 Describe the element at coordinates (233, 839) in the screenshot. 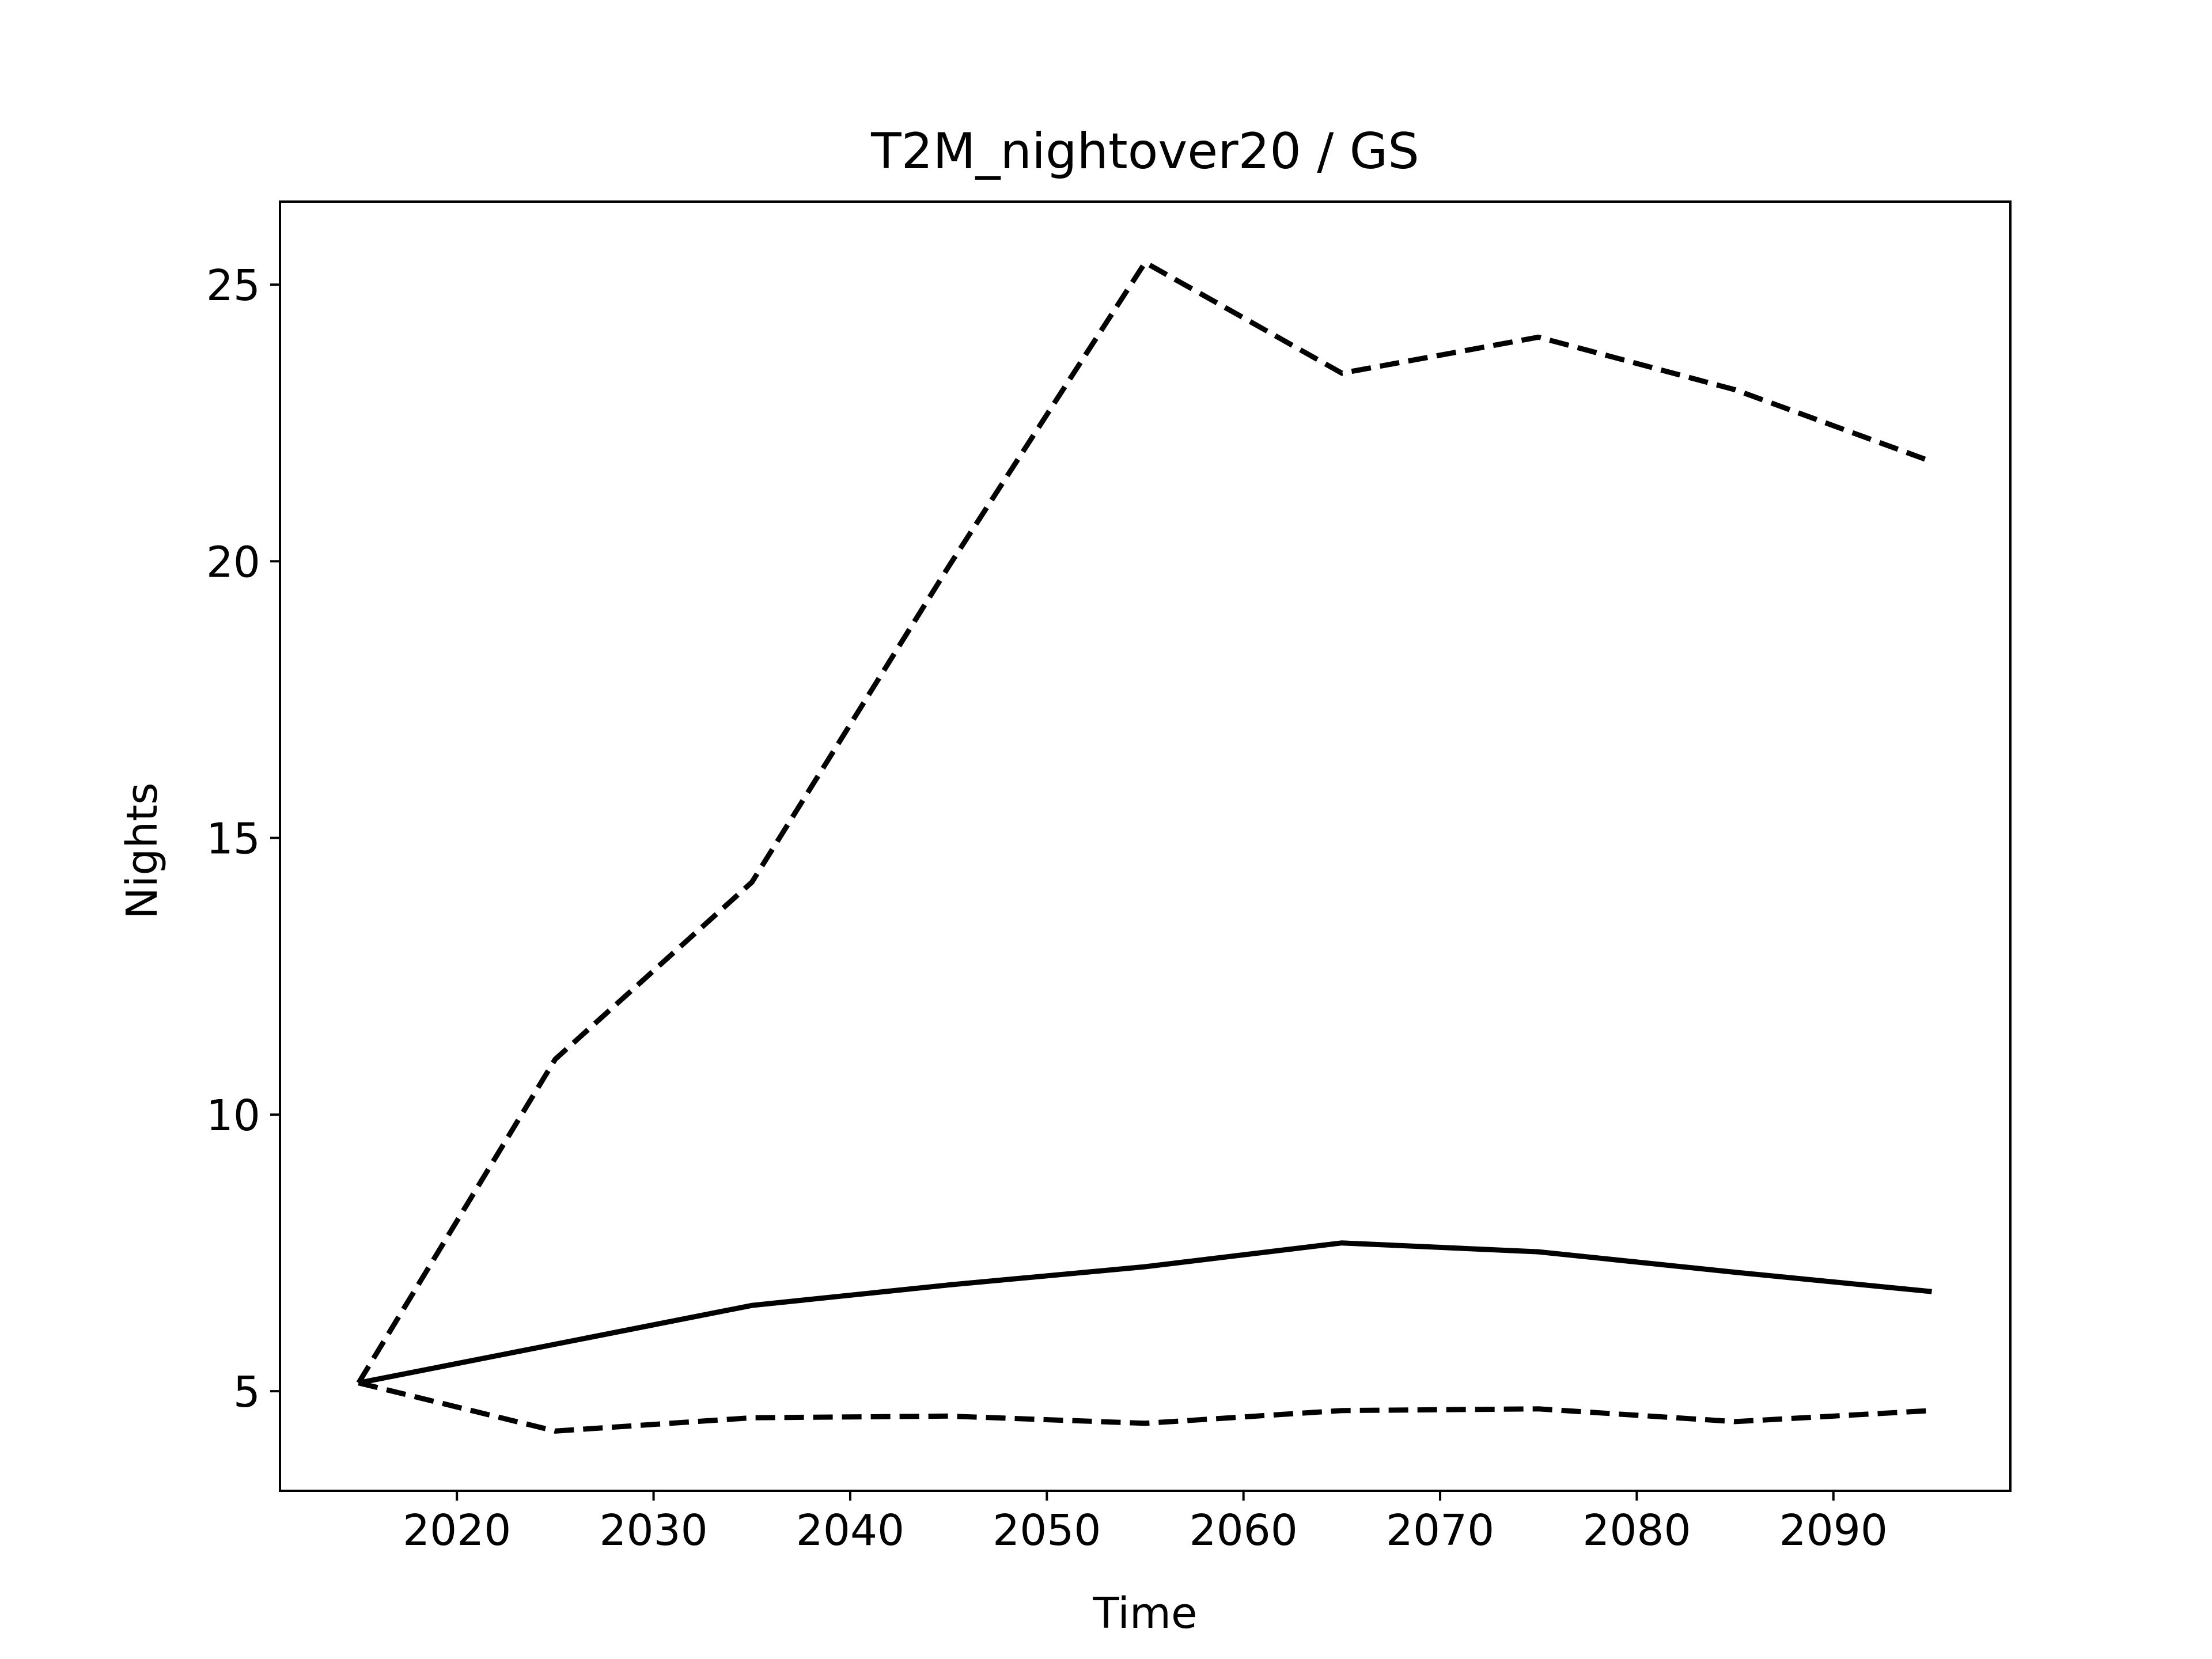

I see `y-tick-label-15: 15` at that location.